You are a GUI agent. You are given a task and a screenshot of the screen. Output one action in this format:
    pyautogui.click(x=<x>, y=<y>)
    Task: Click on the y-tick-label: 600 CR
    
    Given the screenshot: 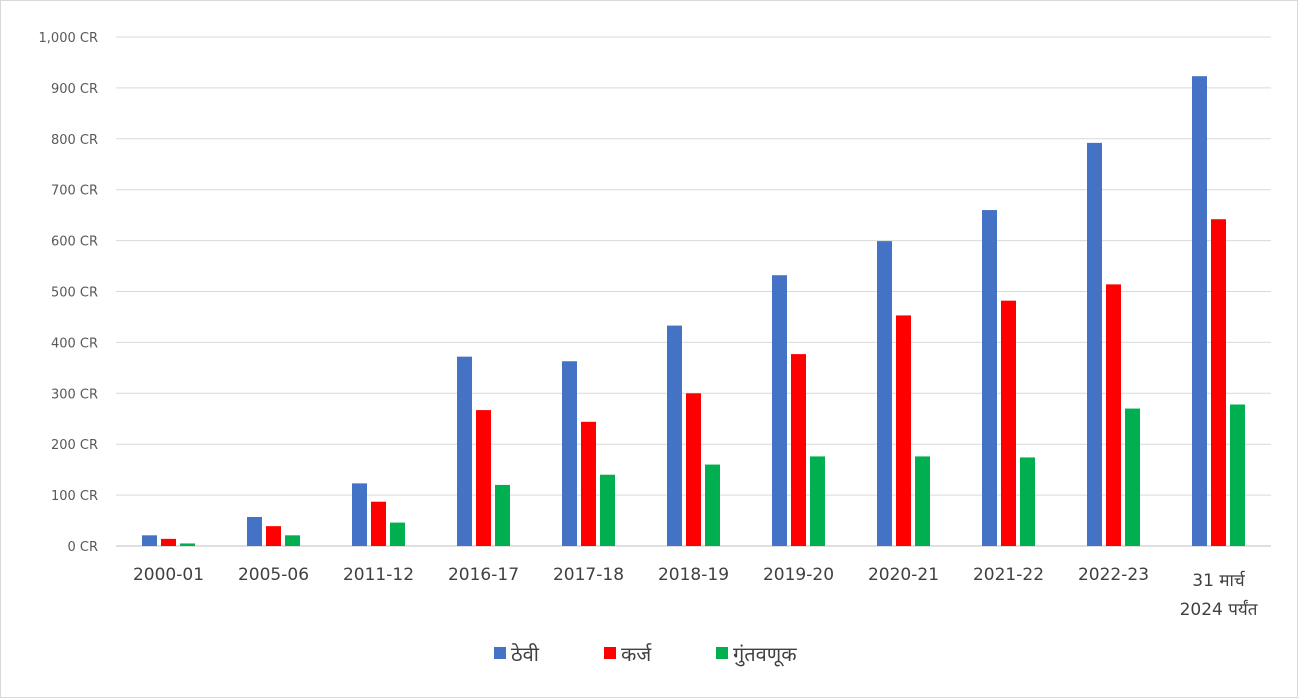 What is the action you would take?
    pyautogui.click(x=74, y=242)
    